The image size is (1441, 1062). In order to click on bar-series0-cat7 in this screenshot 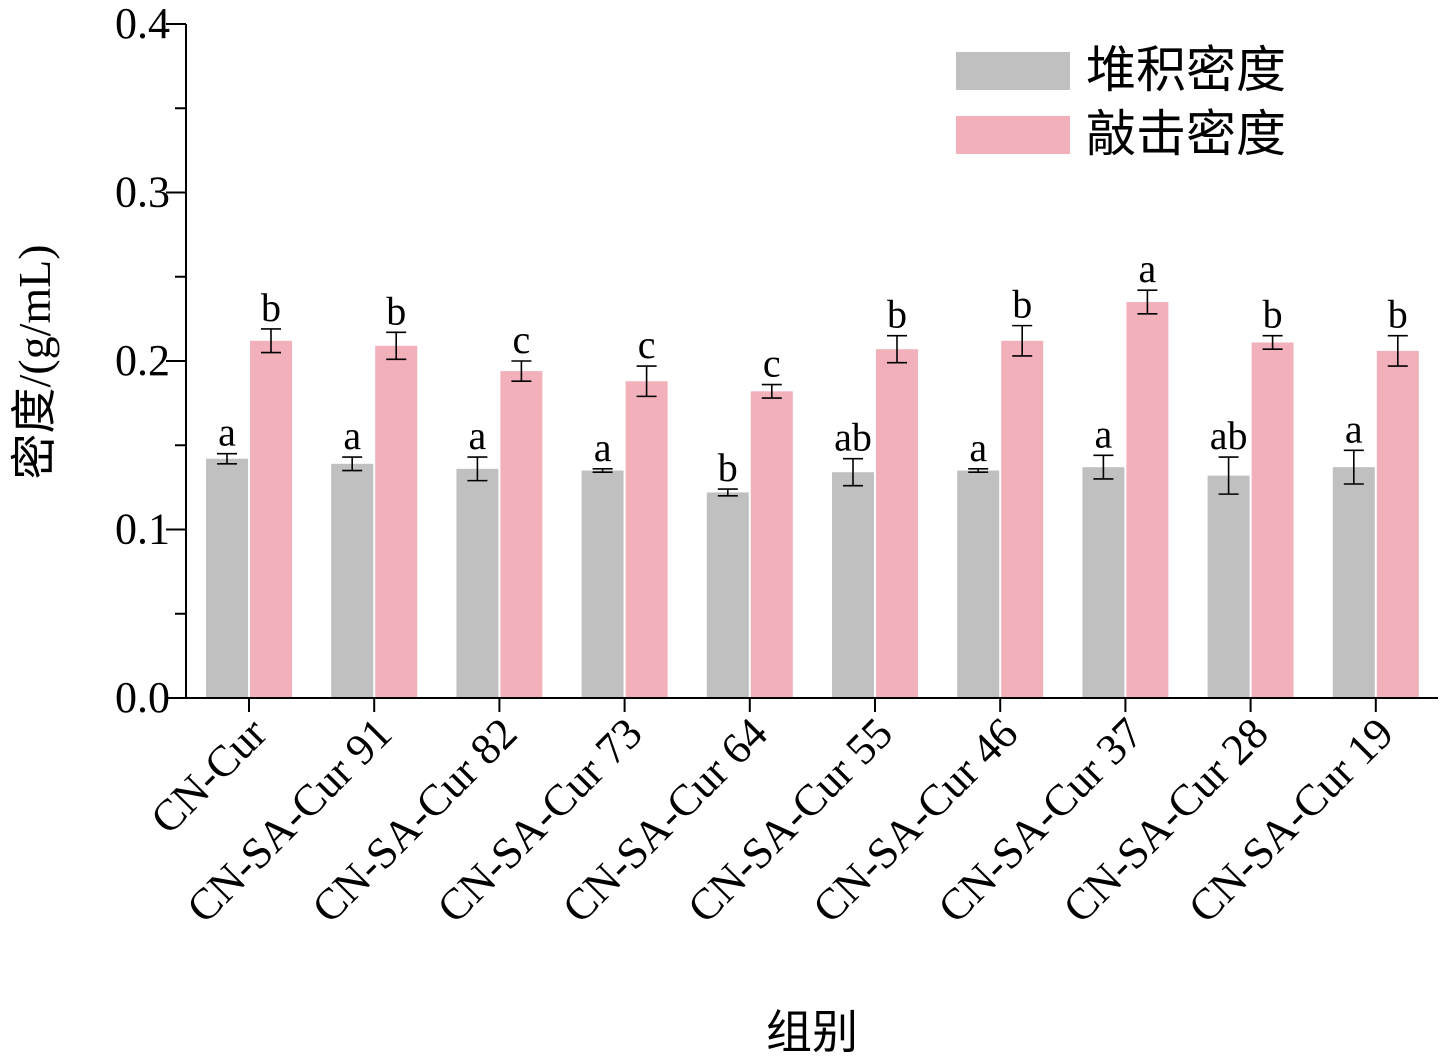, I will do `click(1103, 582)`.